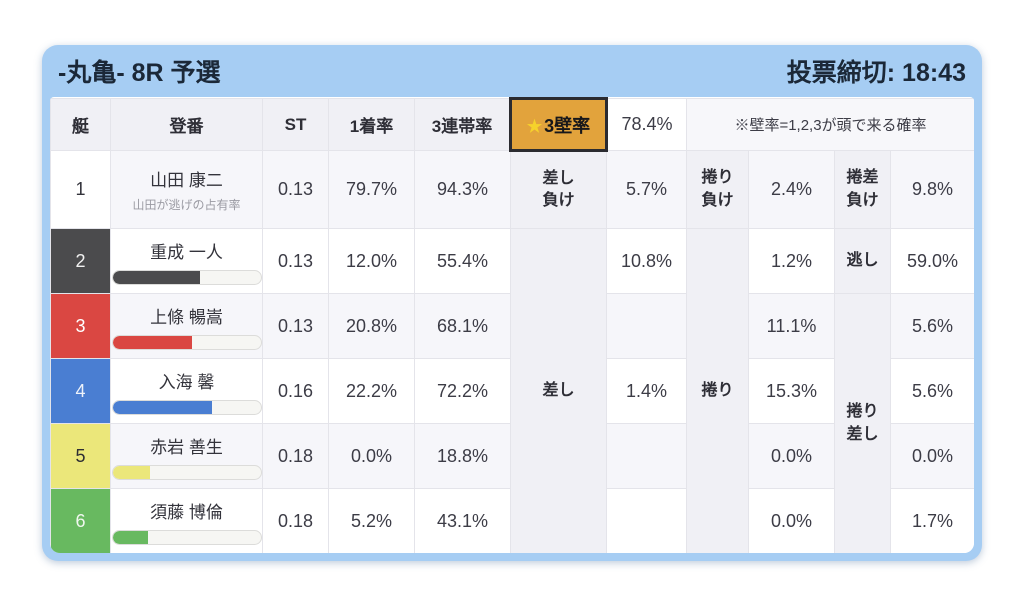  Describe the element at coordinates (558, 390) in the screenshot. I see `label-sashi-merged: 差し` at that location.